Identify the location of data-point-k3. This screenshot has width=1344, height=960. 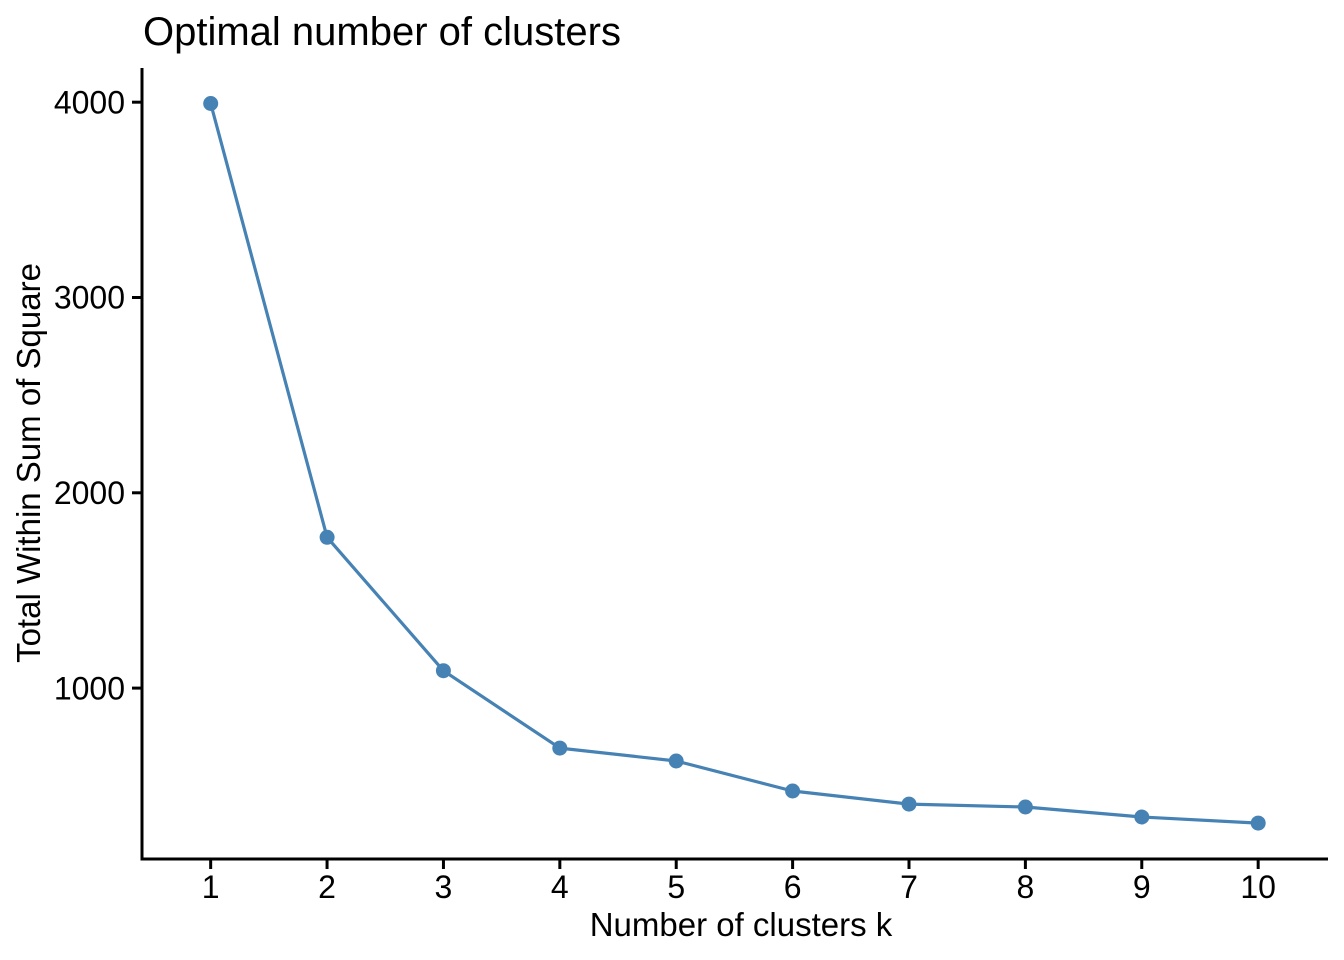
(443, 671).